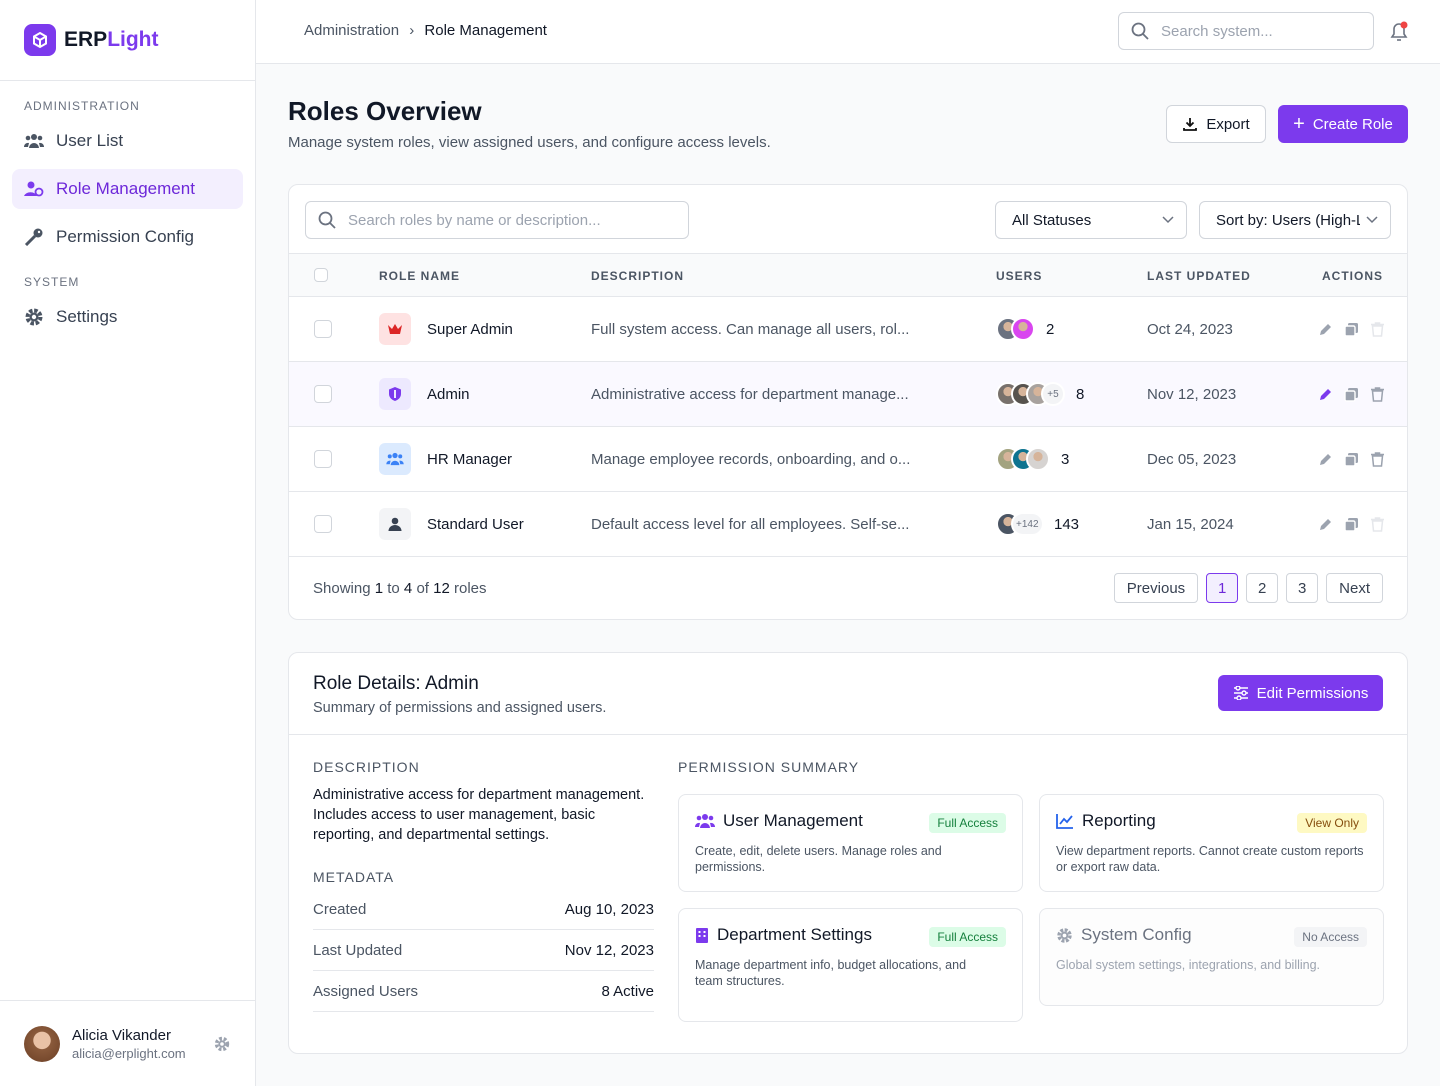 Image resolution: width=1440 pixels, height=1086 pixels. What do you see at coordinates (1295, 220) in the screenshot?
I see `sort-select: Sort by: Users (High-Low)` at bounding box center [1295, 220].